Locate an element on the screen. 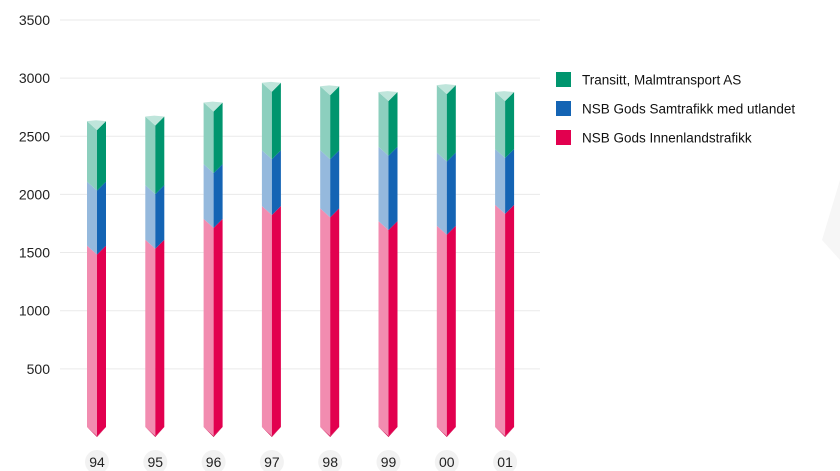 Image resolution: width=840 pixels, height=471 pixels. y-tick-label: 3500 is located at coordinates (34, 20).